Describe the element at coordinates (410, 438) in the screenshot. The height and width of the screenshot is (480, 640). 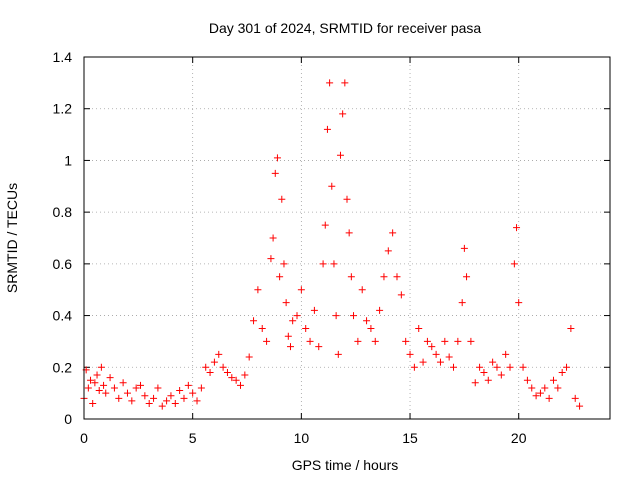
I see `x-tick-label: 15` at that location.